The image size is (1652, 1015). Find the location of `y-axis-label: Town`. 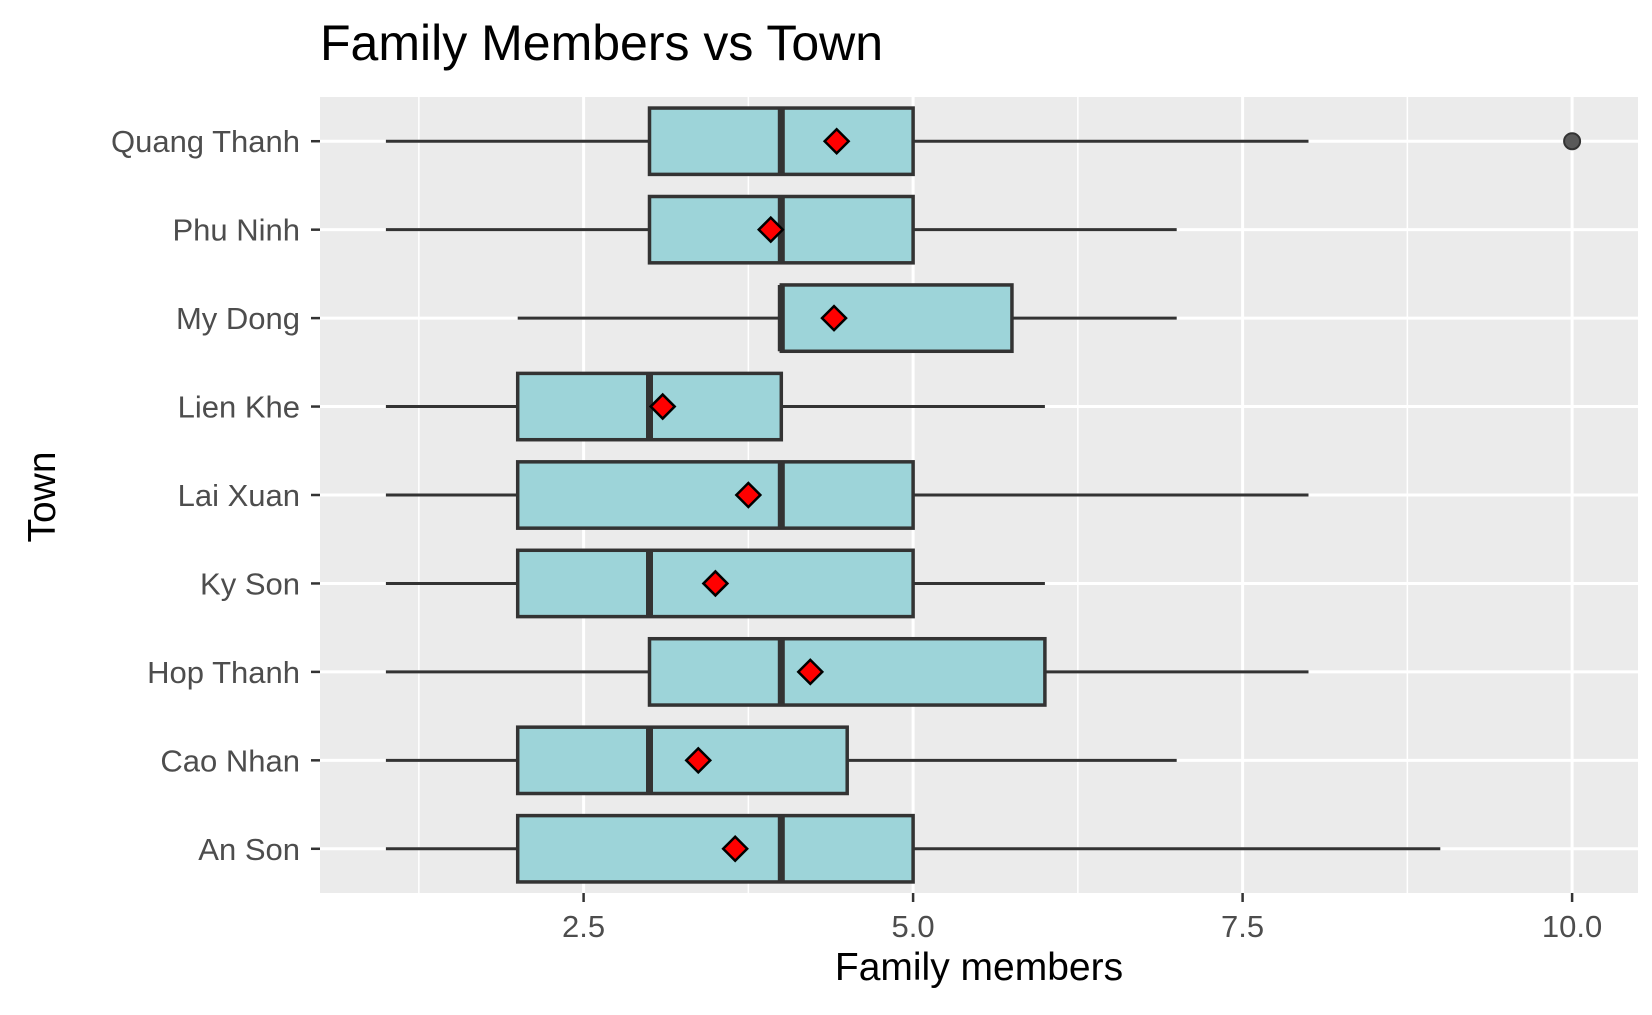

y-axis-label: Town is located at coordinates (42, 497).